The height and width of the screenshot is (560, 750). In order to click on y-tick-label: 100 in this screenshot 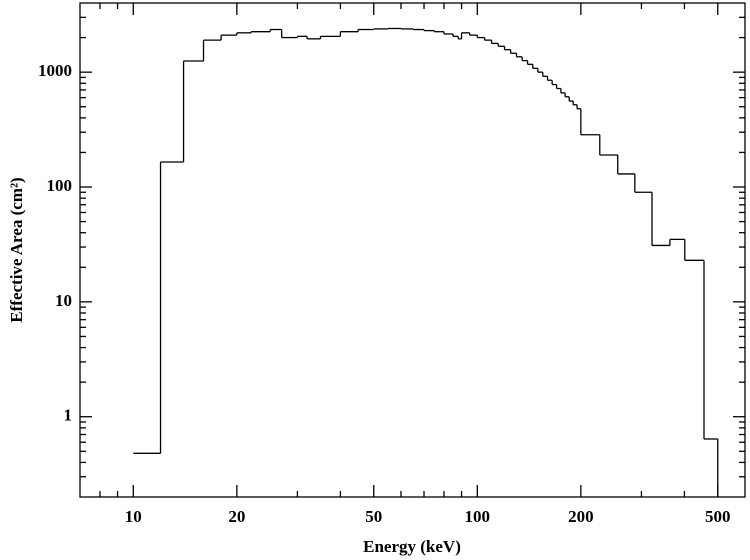, I will do `click(60, 185)`.